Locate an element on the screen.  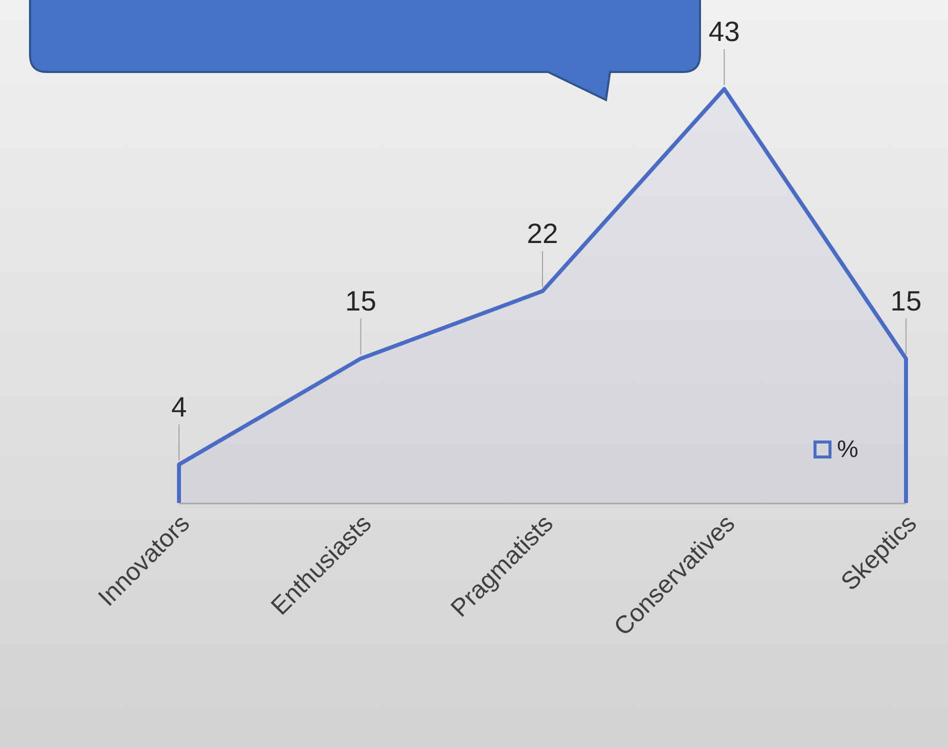
data-label: 22 is located at coordinates (542, 234).